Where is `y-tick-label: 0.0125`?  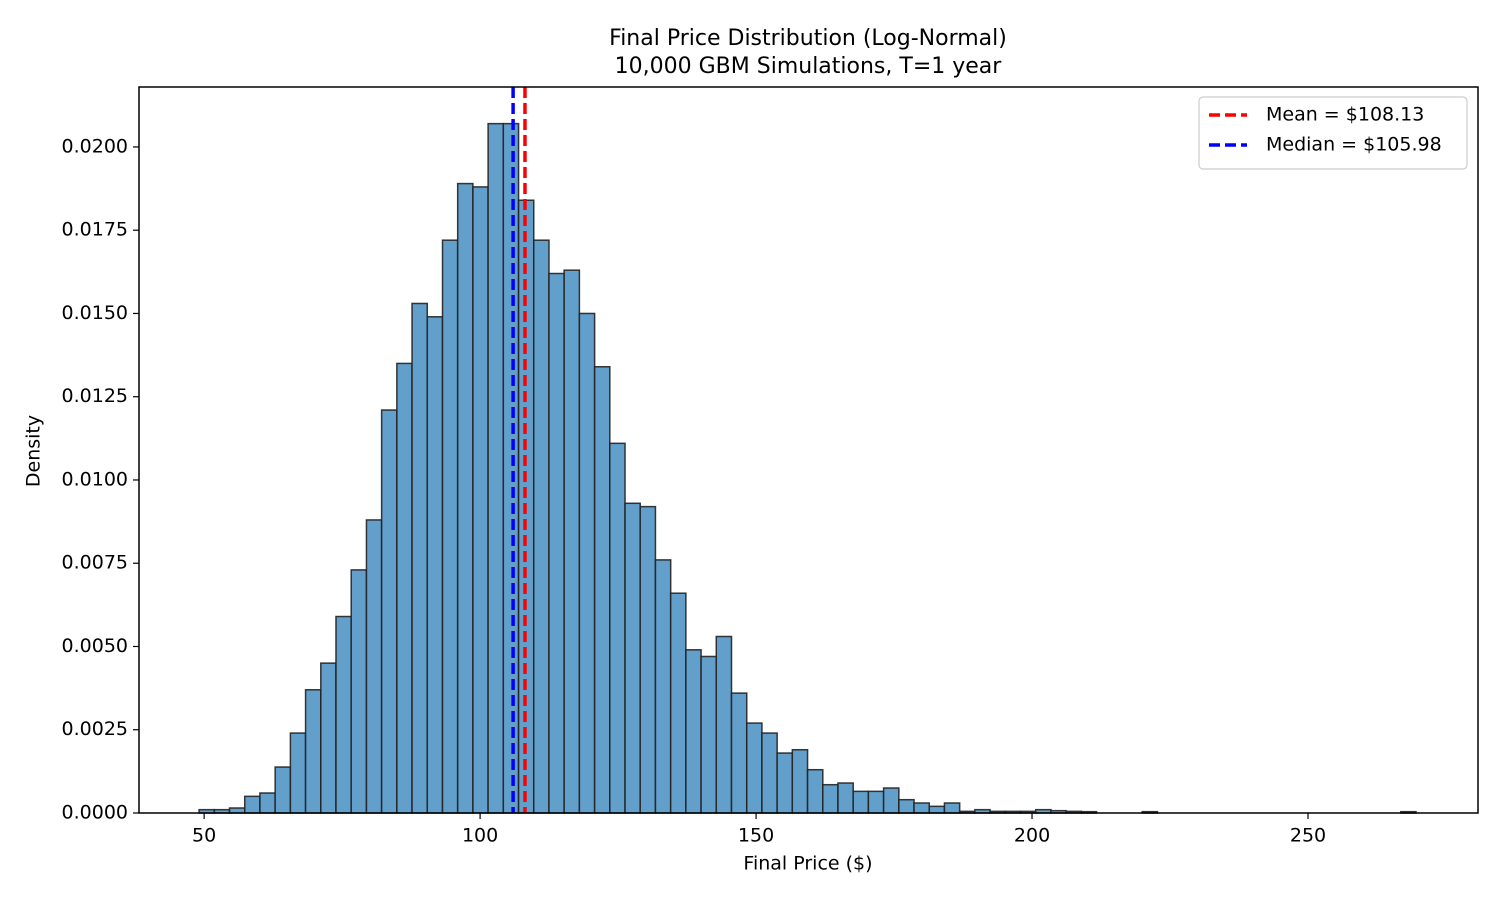 y-tick-label: 0.0125 is located at coordinates (95, 396).